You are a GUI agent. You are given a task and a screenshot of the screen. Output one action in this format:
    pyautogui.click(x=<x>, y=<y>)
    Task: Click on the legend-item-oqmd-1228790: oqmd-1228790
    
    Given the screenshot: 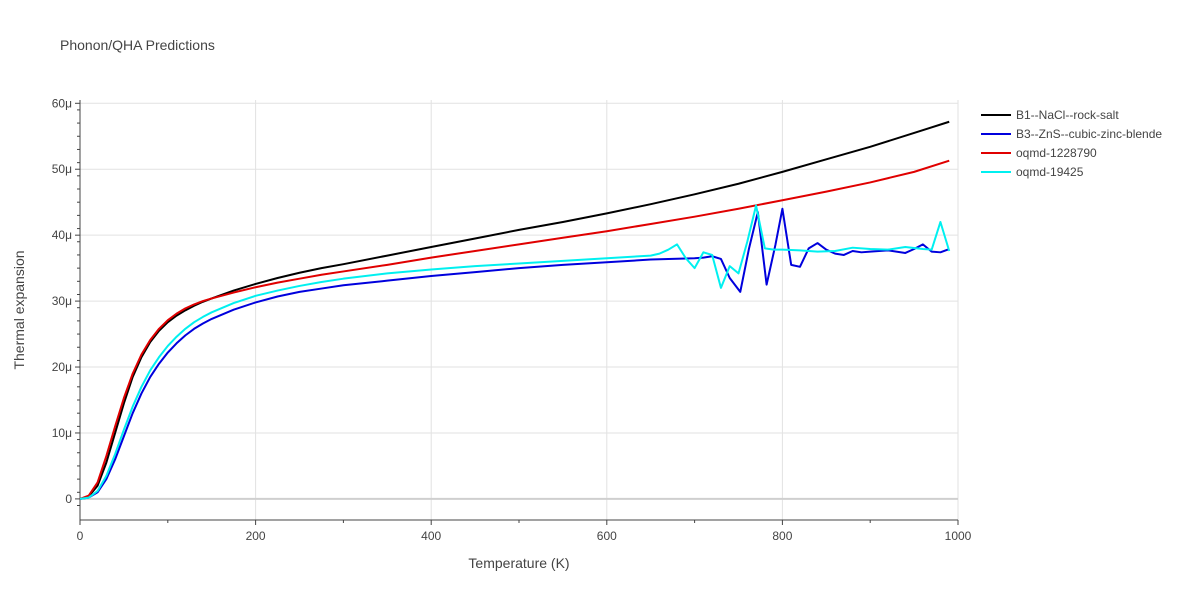 What is the action you would take?
    pyautogui.click(x=1039, y=153)
    